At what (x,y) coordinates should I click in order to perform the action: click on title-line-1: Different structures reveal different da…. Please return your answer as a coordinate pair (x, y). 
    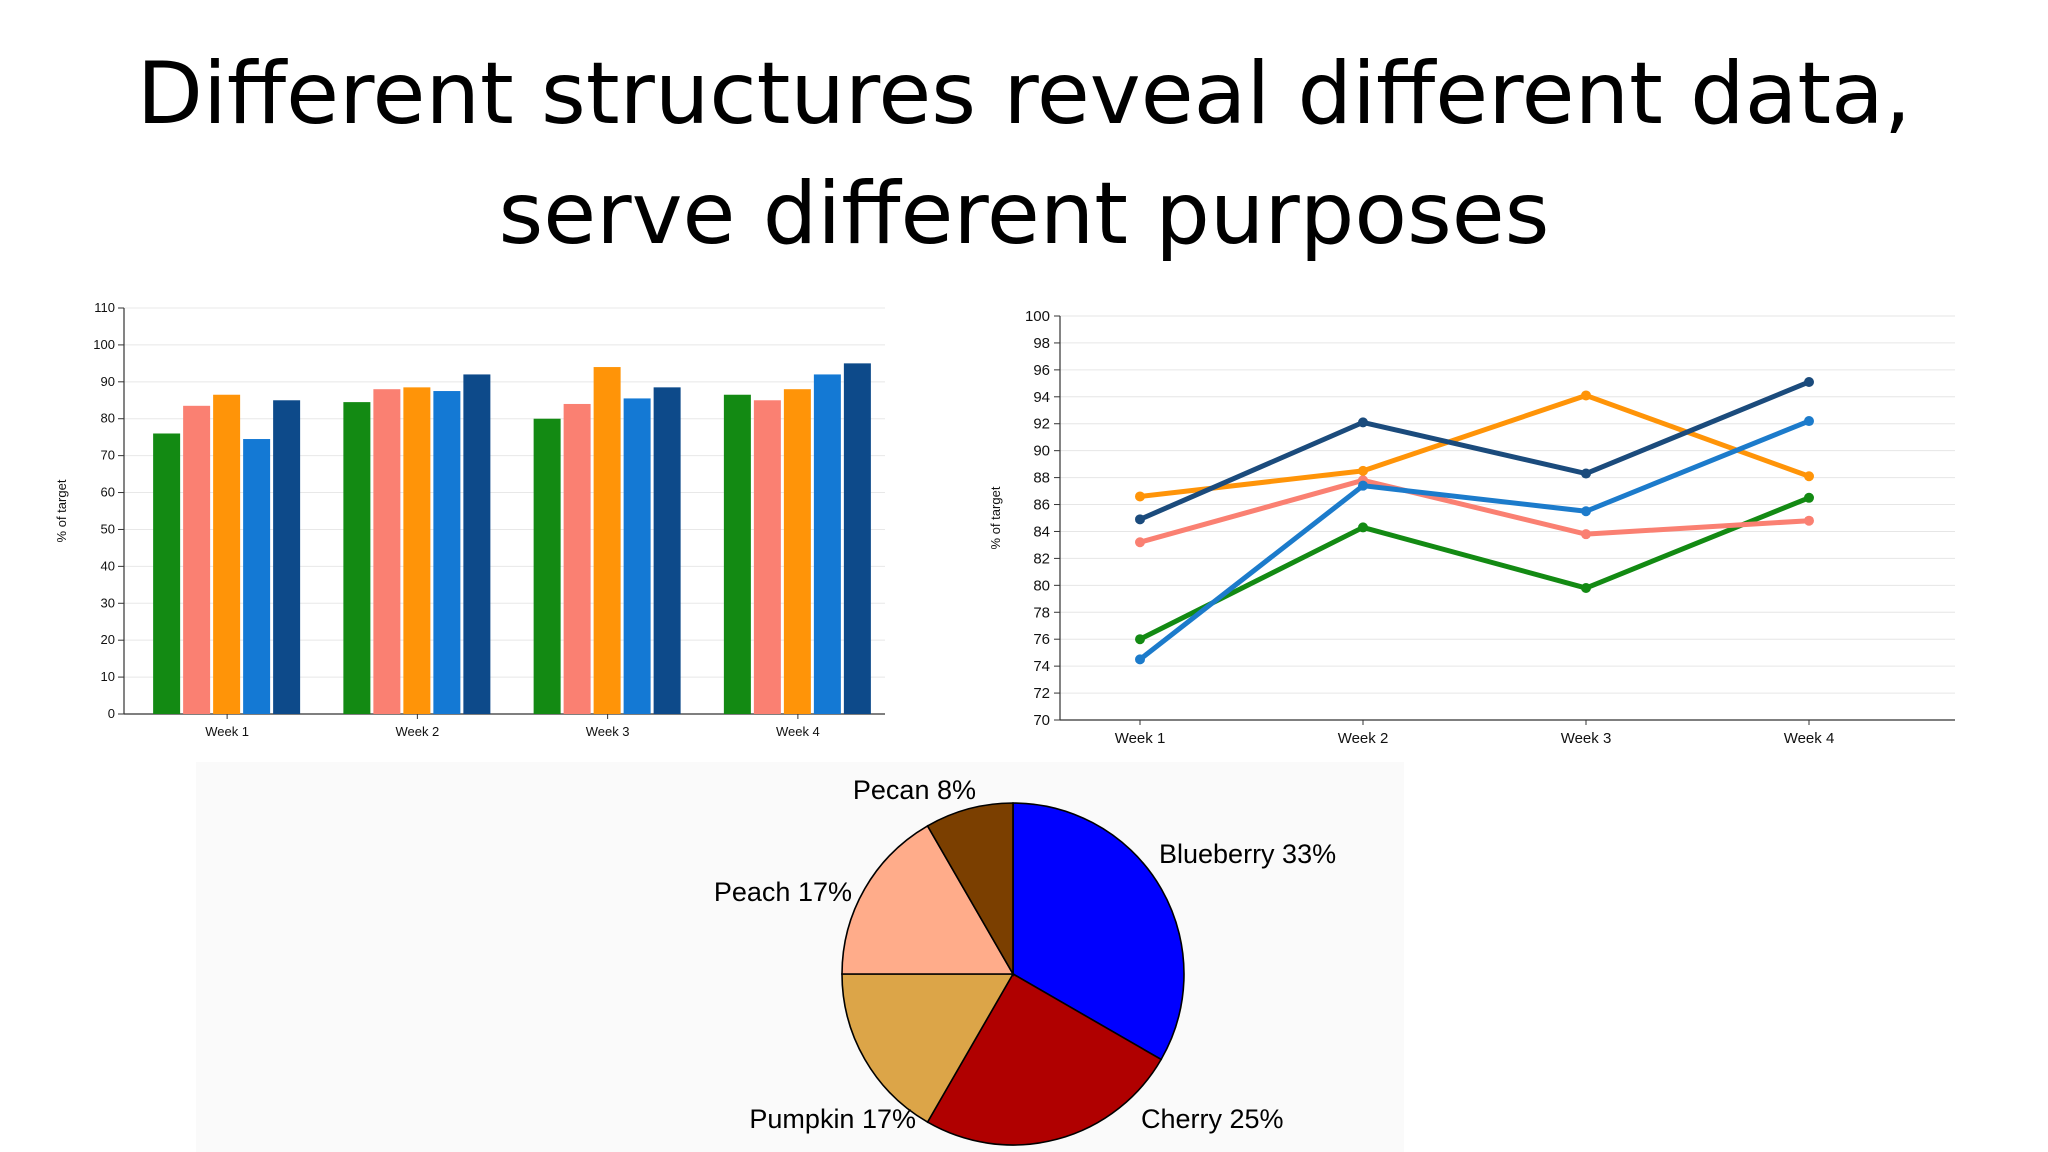
    Looking at the image, I should click on (1024, 94).